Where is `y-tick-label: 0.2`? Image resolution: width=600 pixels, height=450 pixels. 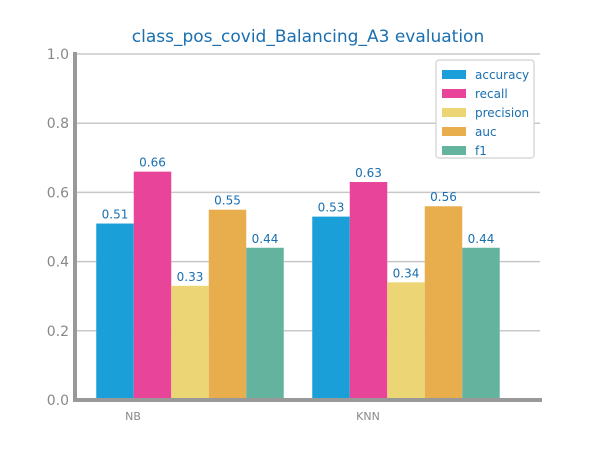
y-tick-label: 0.2 is located at coordinates (58, 332).